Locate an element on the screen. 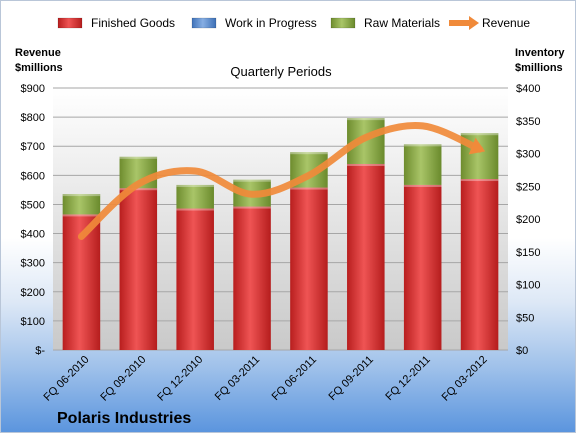 The height and width of the screenshot is (434, 576). left-tick-label: $900 is located at coordinates (33, 89).